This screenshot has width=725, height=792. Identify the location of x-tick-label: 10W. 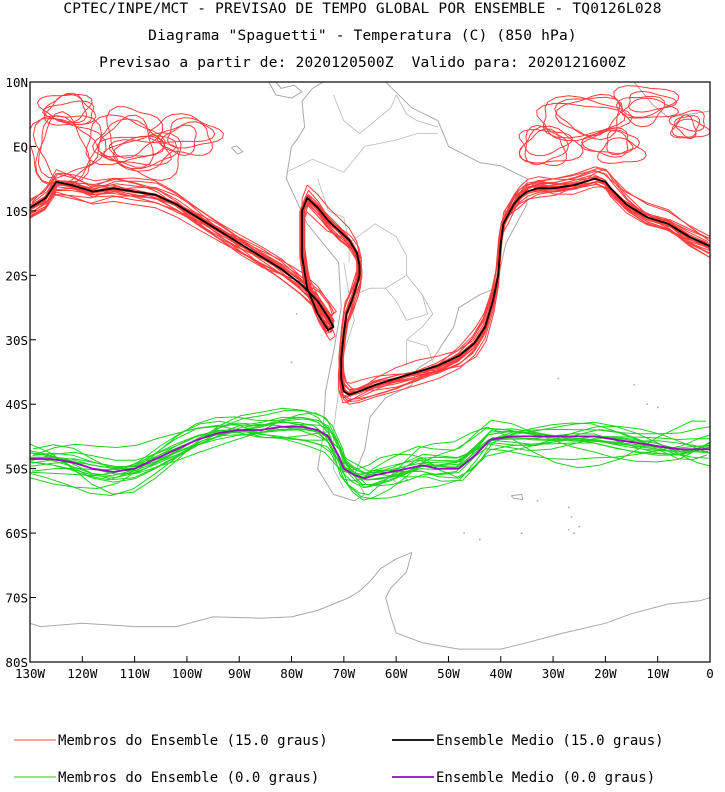
(657, 673).